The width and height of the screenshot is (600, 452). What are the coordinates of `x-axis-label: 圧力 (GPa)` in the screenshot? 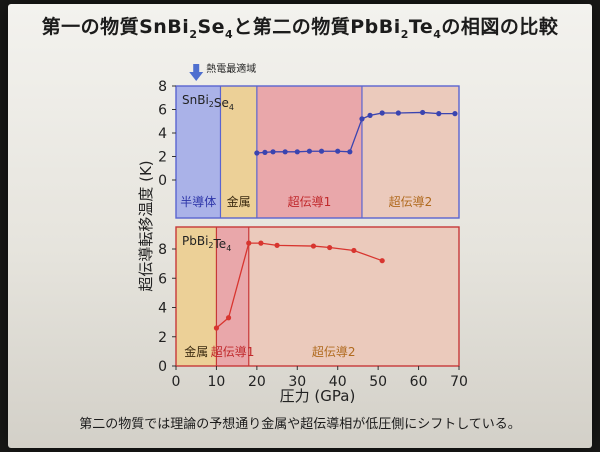 It's located at (318, 396).